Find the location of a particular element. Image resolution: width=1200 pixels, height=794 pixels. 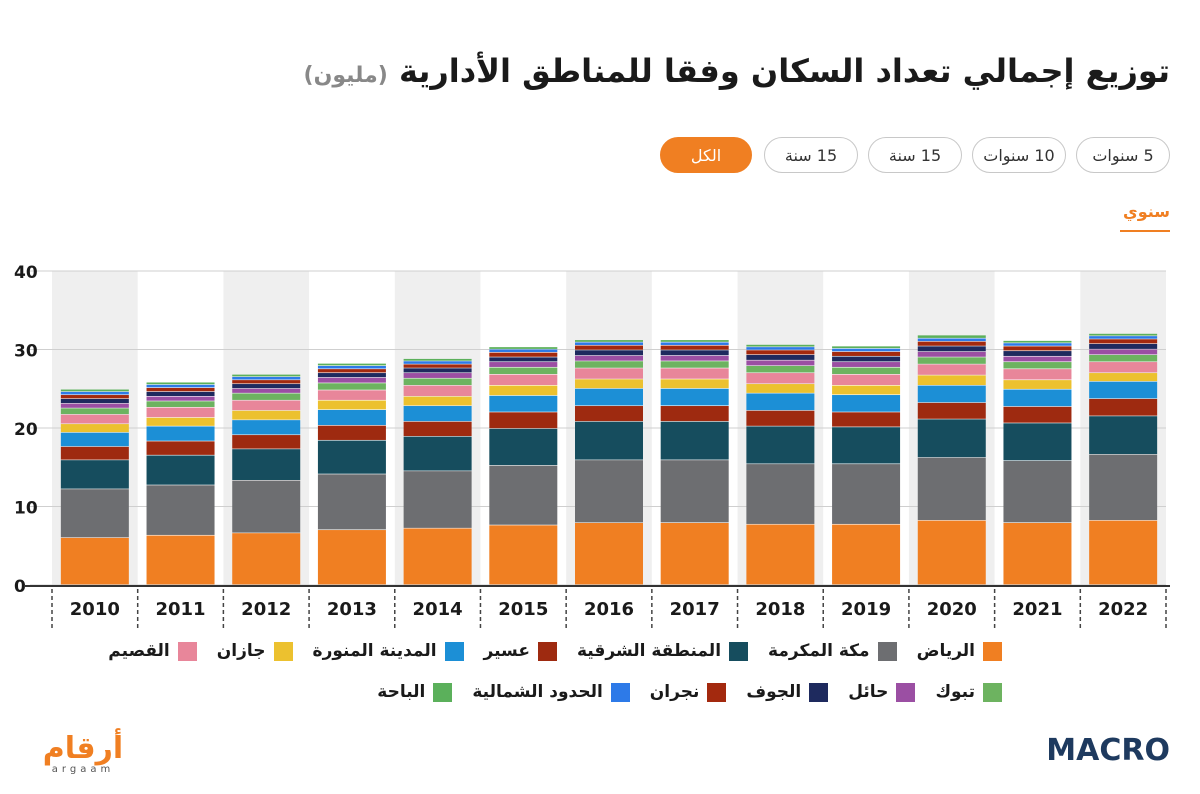

legend-item: عسير is located at coordinates (520, 651).